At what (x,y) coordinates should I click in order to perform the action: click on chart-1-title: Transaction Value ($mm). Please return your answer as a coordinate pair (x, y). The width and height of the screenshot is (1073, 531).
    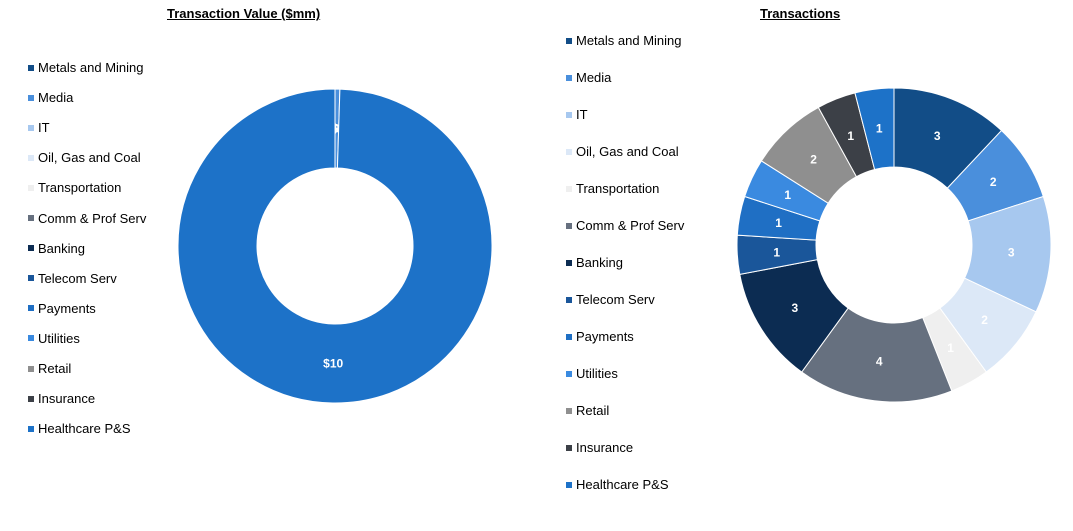
    Looking at the image, I should click on (244, 13).